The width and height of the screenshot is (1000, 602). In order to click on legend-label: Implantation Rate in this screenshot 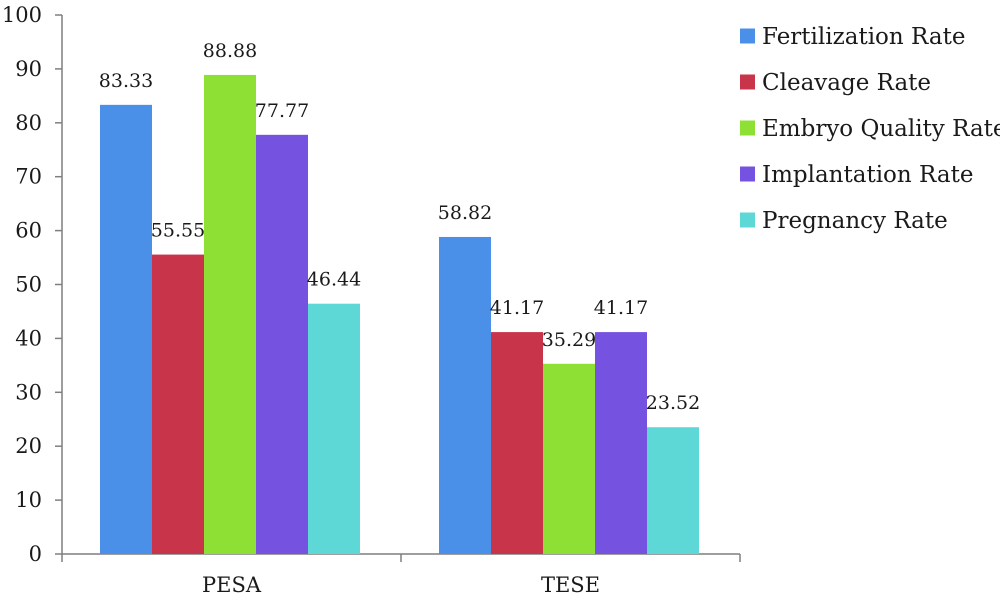, I will do `click(867, 175)`.